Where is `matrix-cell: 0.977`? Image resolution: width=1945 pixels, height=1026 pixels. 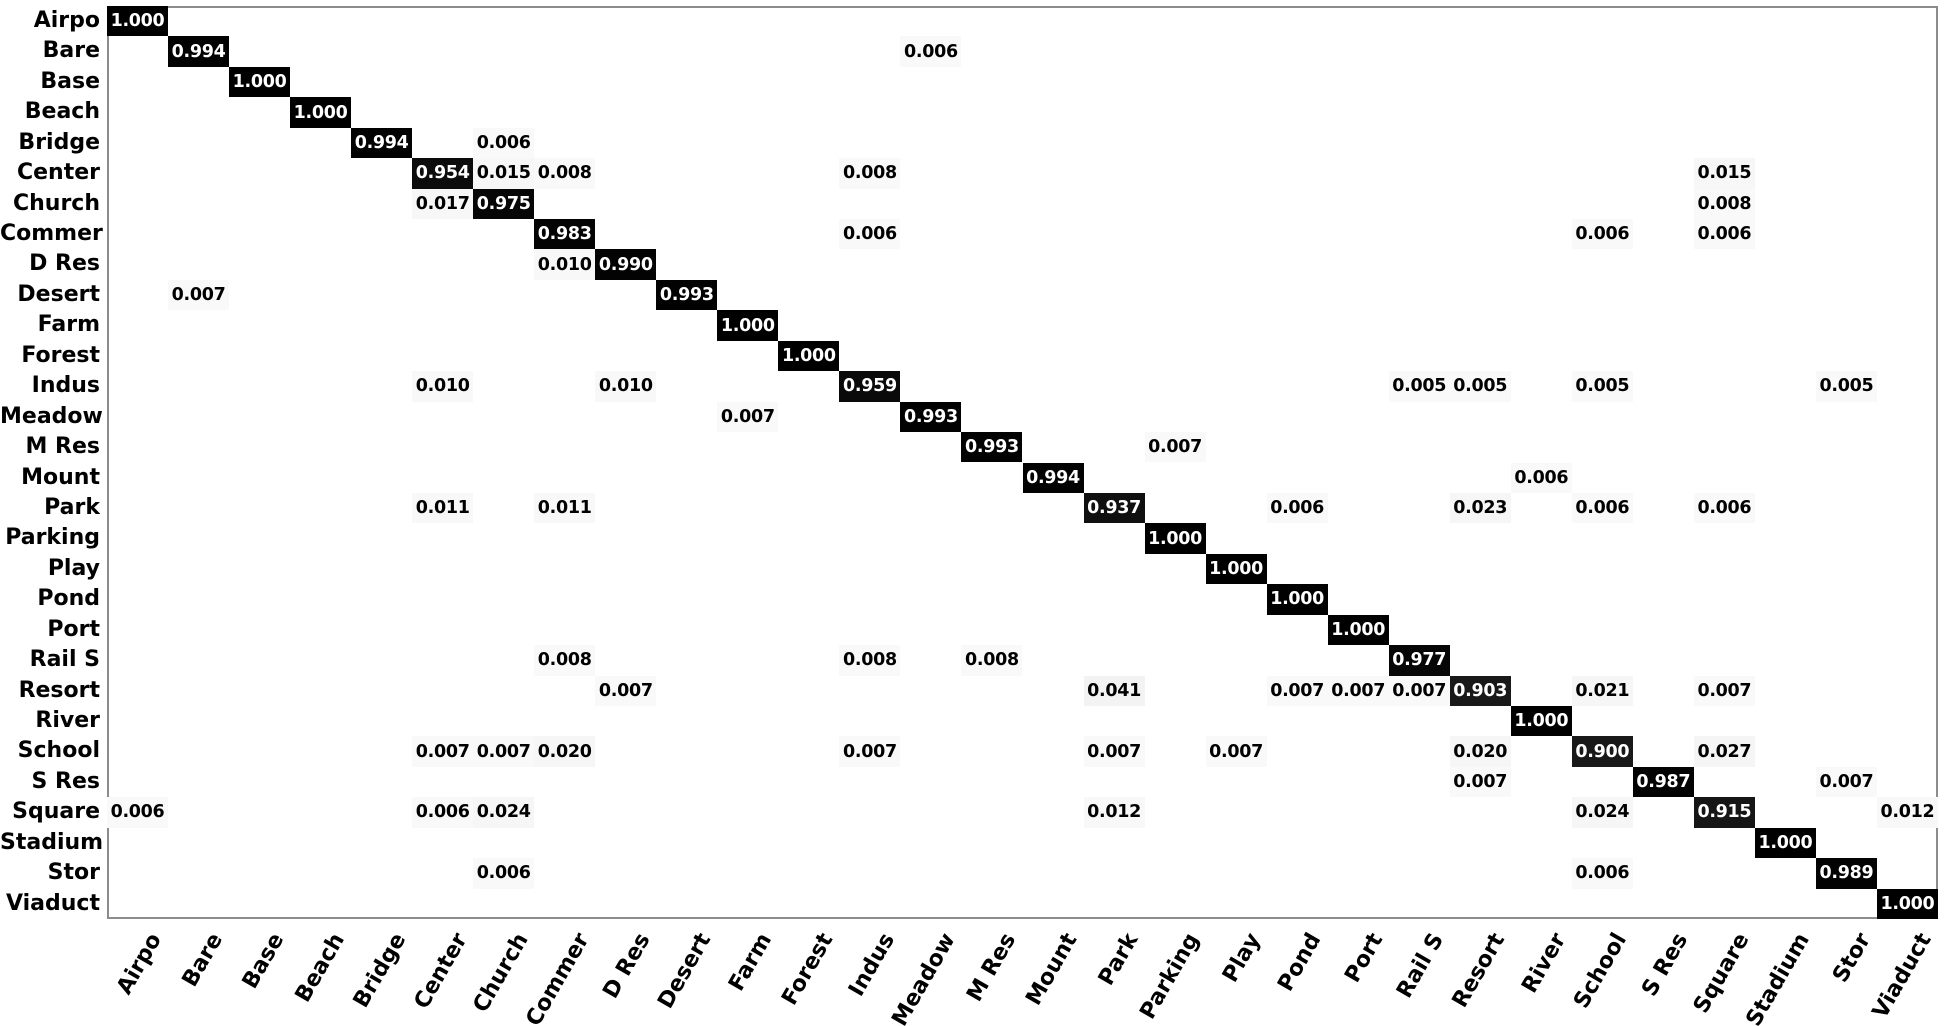
matrix-cell: 0.977 is located at coordinates (1419, 660).